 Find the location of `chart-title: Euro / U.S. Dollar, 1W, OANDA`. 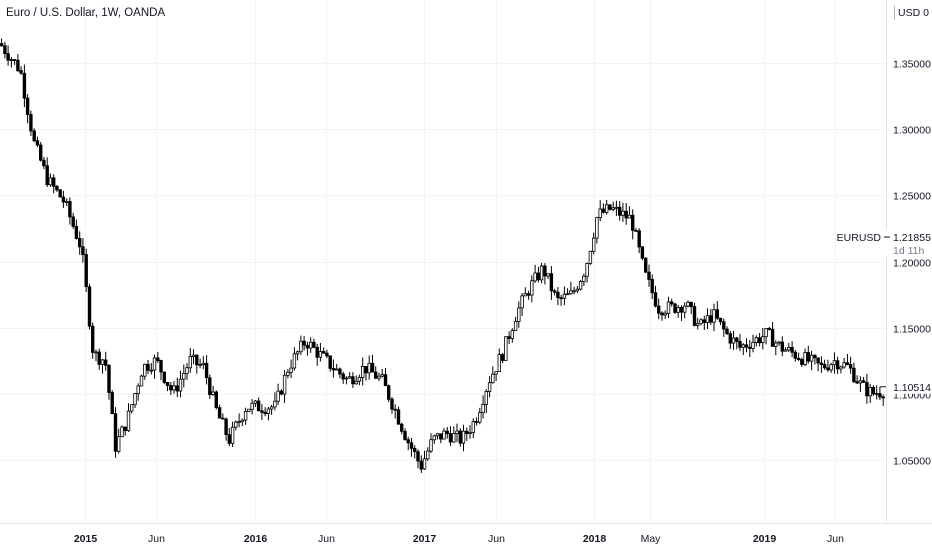

chart-title: Euro / U.S. Dollar, 1W, OANDA is located at coordinates (86, 13).